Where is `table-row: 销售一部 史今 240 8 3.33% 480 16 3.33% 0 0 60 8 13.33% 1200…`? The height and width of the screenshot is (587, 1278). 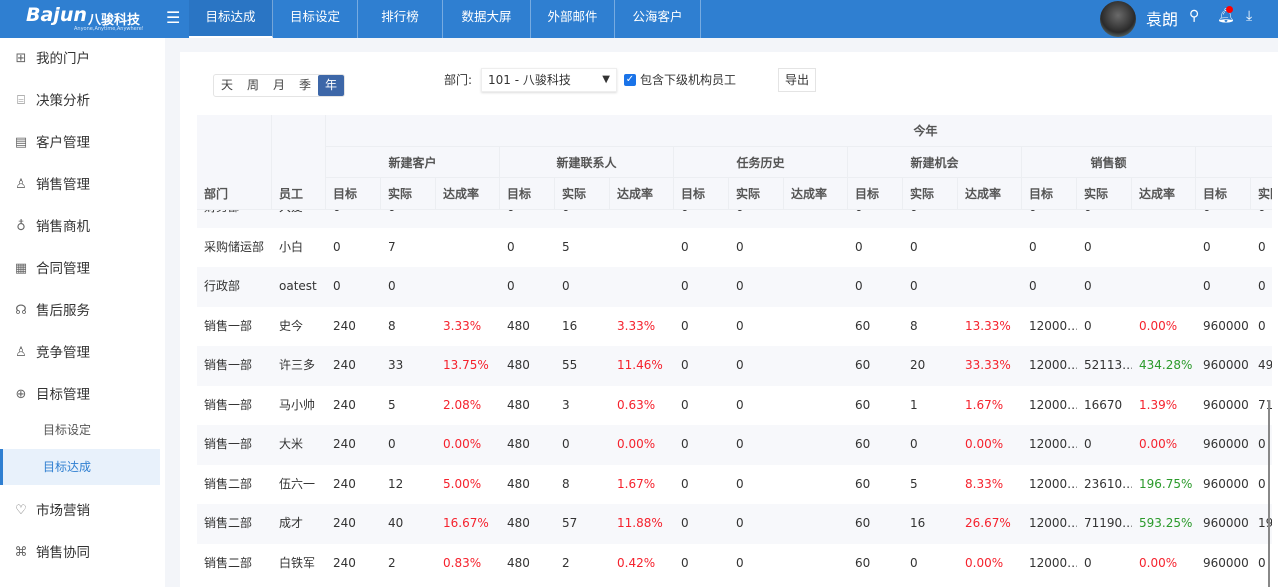 table-row: 销售一部 史今 240 8 3.33% 480 16 3.33% 0 0 60 8 13.33% 1200… is located at coordinates (734, 326).